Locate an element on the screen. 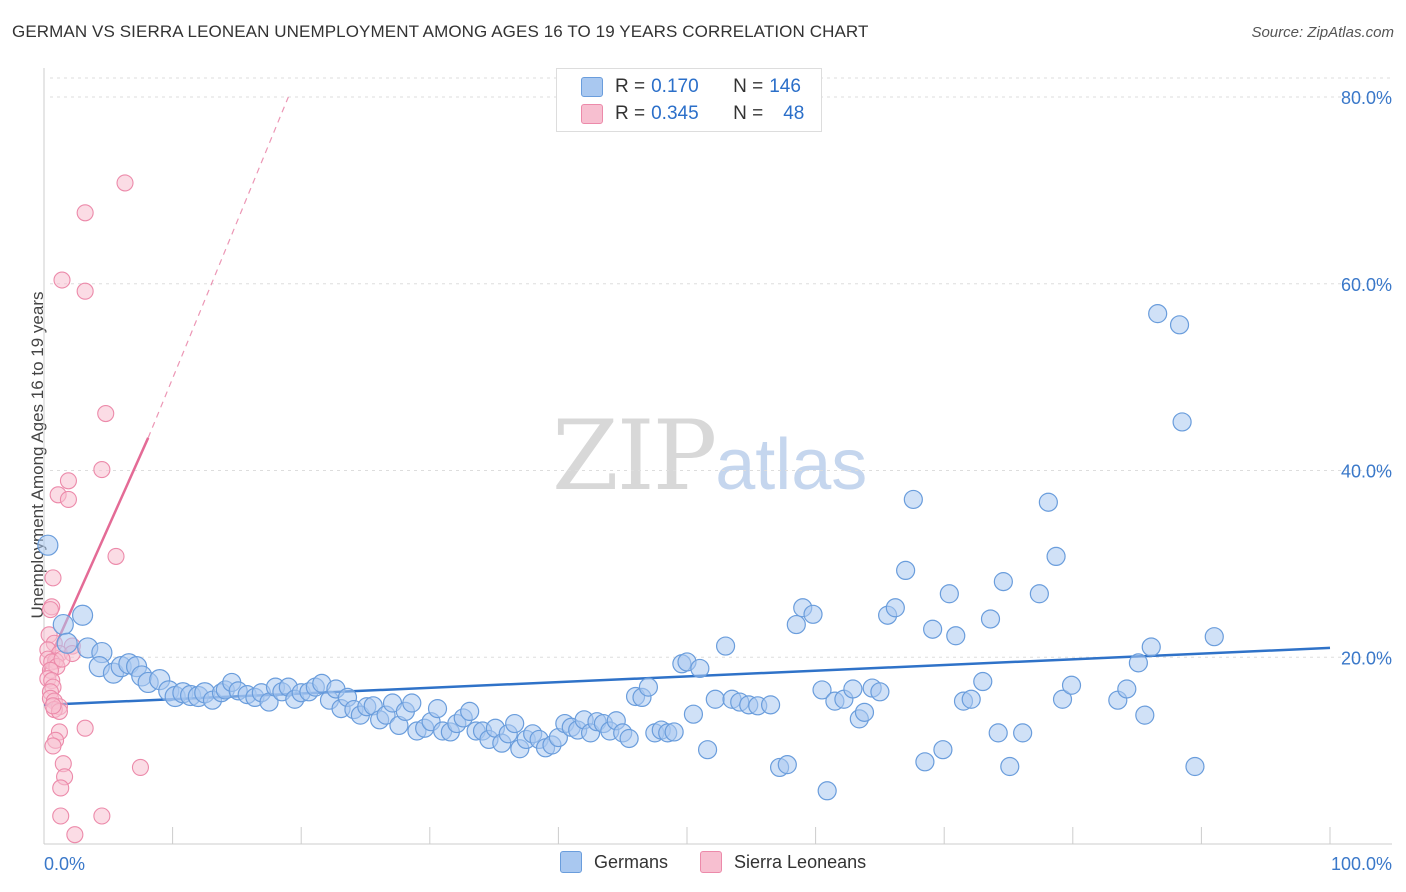  stats-legend: R = 0.170 N = 146 R = 0.345 N = 48 is located at coordinates (689, 100).